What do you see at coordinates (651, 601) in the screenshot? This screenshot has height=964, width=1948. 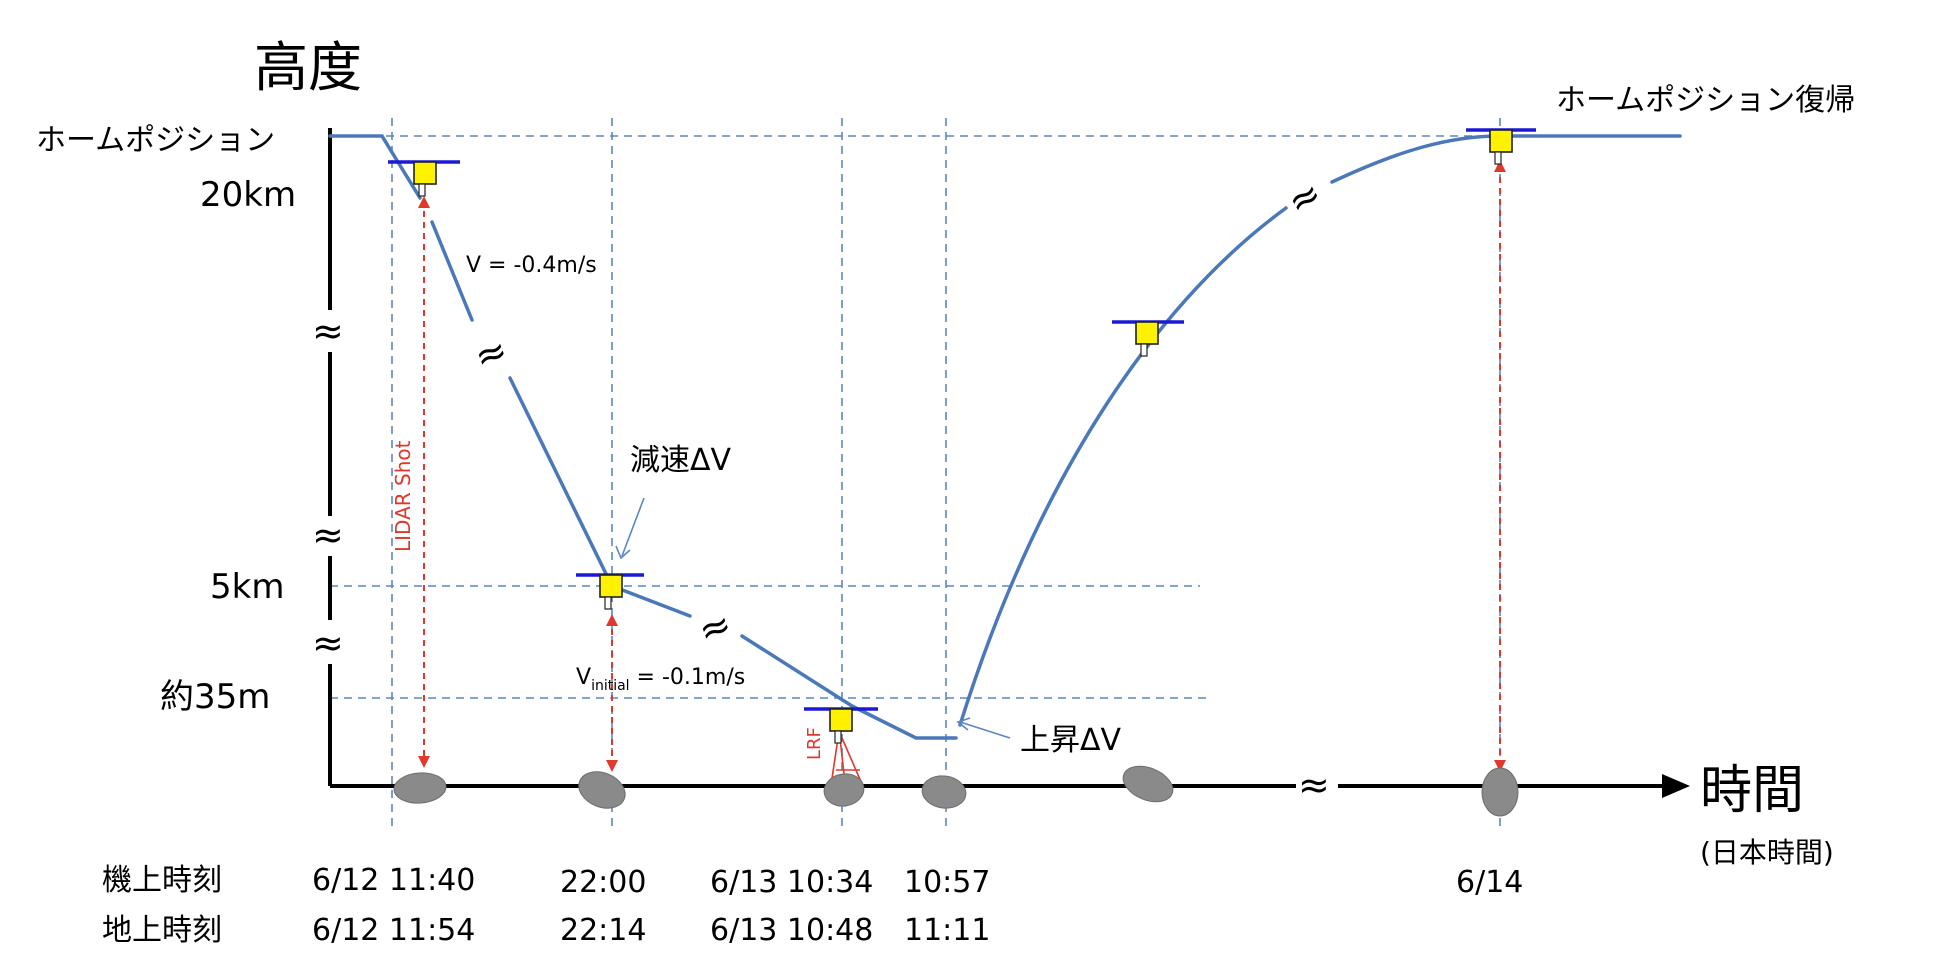 I see `trajectory-descent-slow-a` at bounding box center [651, 601].